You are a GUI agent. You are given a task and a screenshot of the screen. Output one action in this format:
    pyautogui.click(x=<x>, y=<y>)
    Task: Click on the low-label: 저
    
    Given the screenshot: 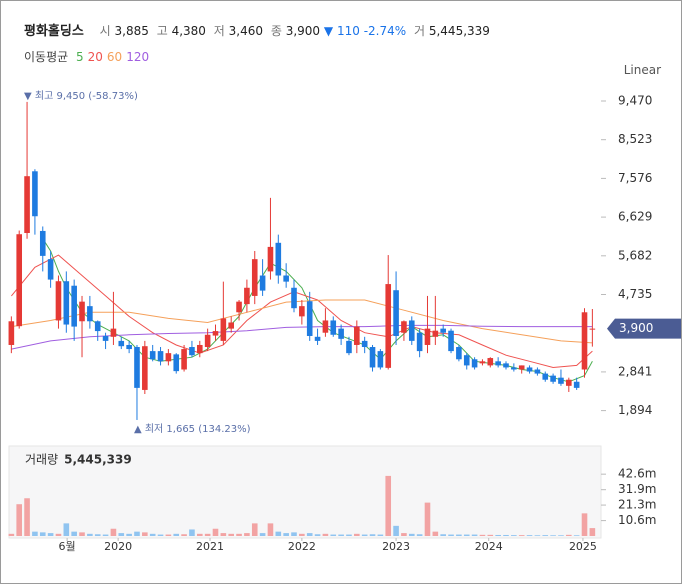 What is the action you would take?
    pyautogui.click(x=219, y=31)
    